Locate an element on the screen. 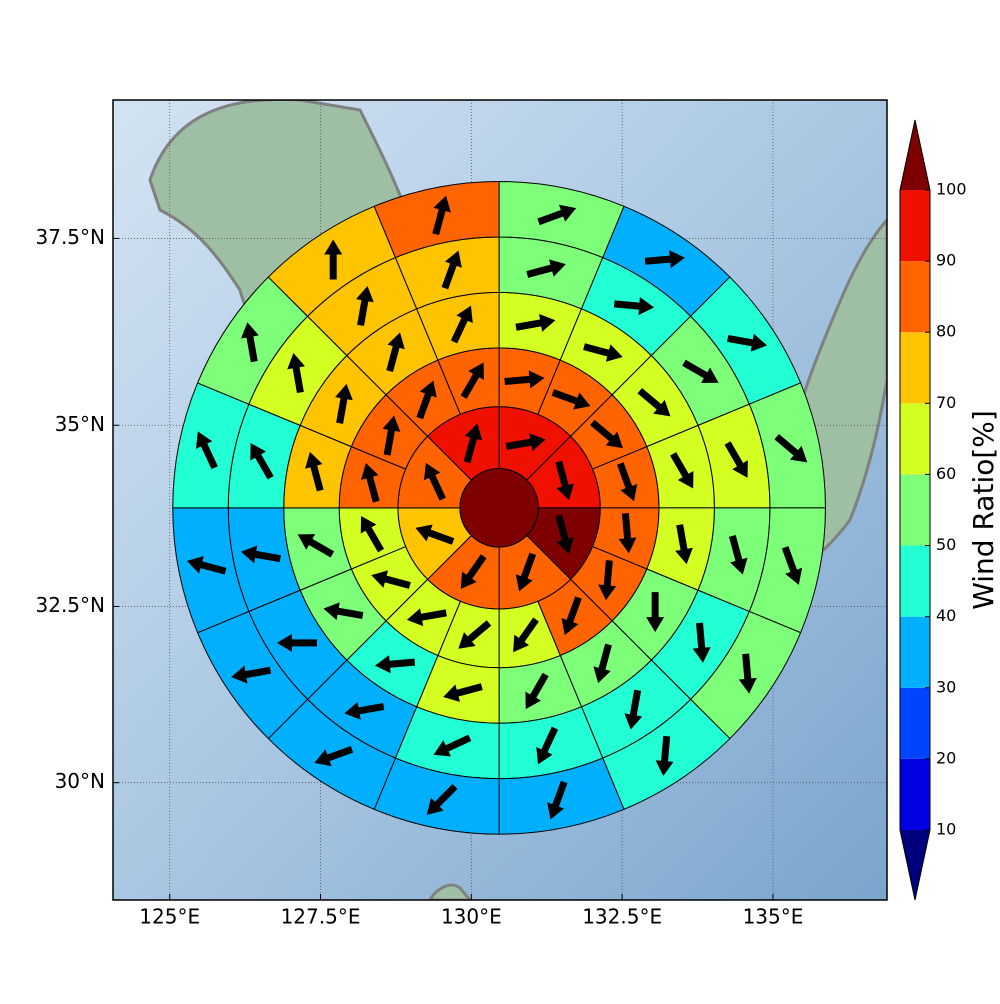 The width and height of the screenshot is (1000, 1004). y-tick-label: 32.5°N is located at coordinates (71, 605).